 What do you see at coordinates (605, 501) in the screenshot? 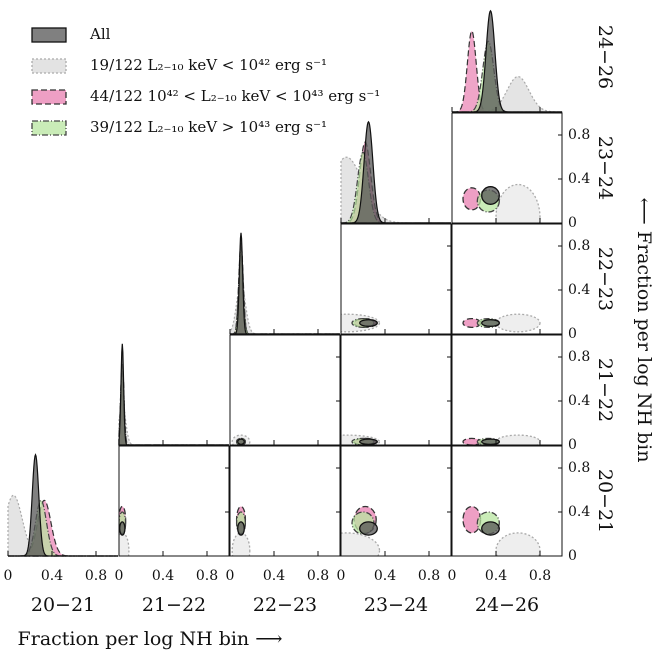
I see `row-label: 20−21` at bounding box center [605, 501].